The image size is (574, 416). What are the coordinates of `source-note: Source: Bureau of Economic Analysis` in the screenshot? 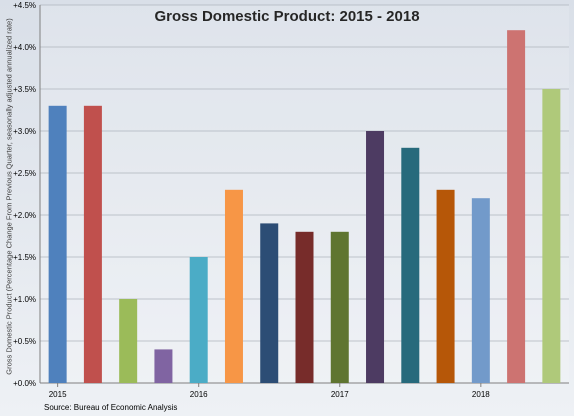 It's located at (111, 407).